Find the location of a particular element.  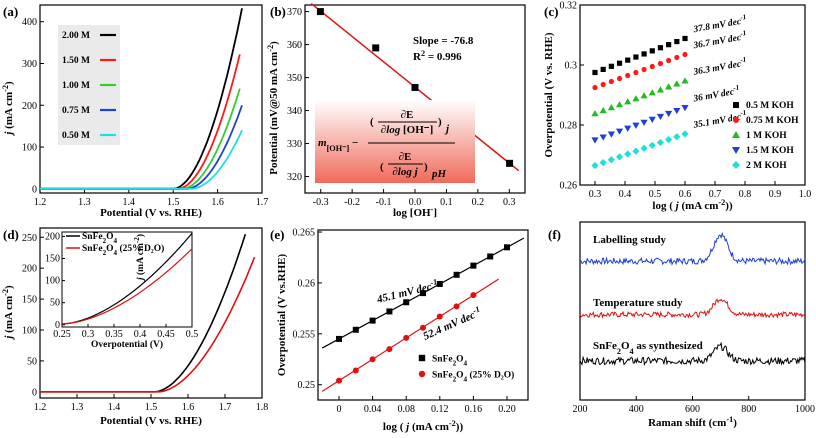

inset-ytick-label: 0 is located at coordinates (57, 325).